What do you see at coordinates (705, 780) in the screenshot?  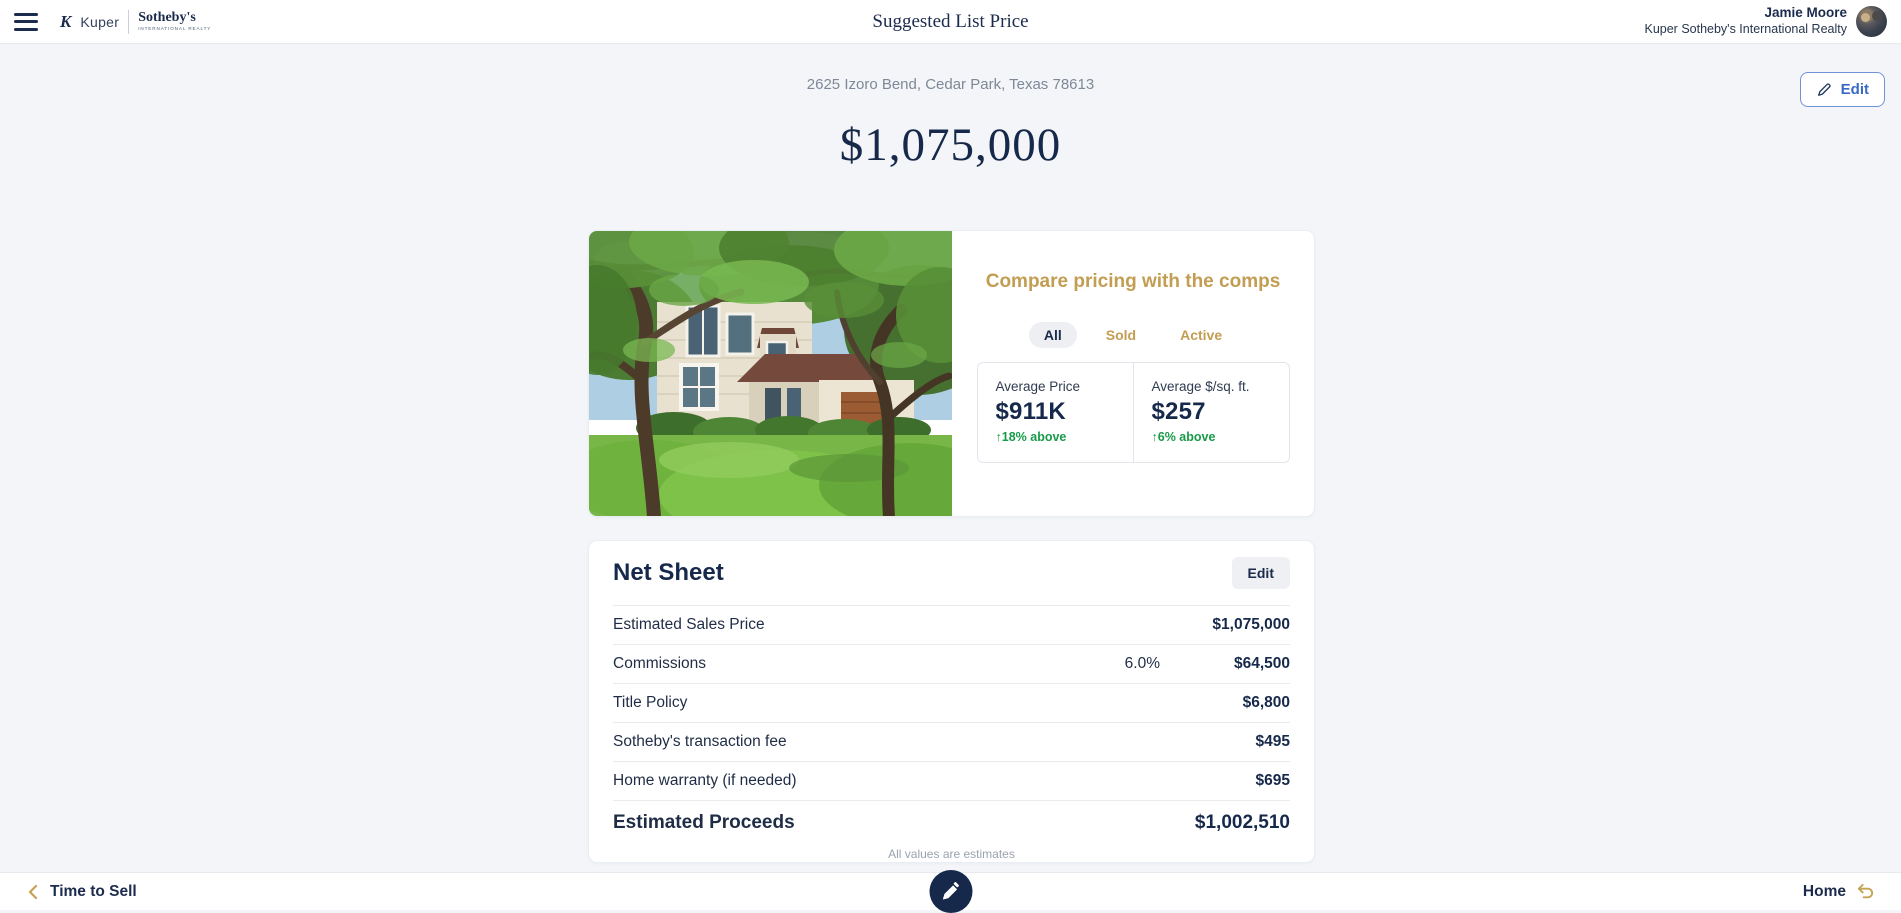 I see `row-label: Home warranty (if needed)` at bounding box center [705, 780].